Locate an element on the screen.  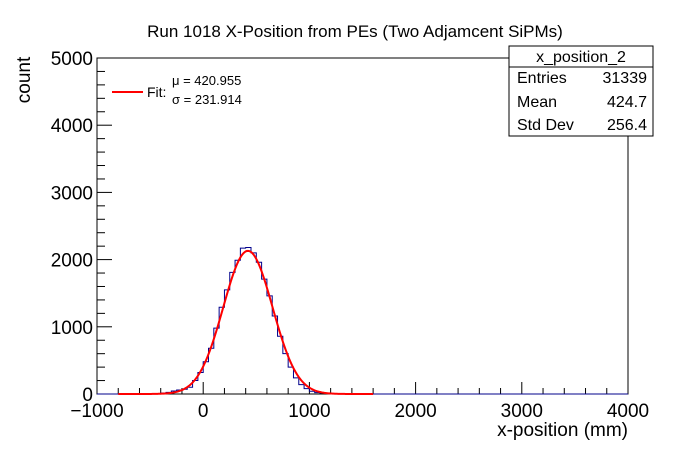
stats-mean-label: Mean is located at coordinates (537, 102).